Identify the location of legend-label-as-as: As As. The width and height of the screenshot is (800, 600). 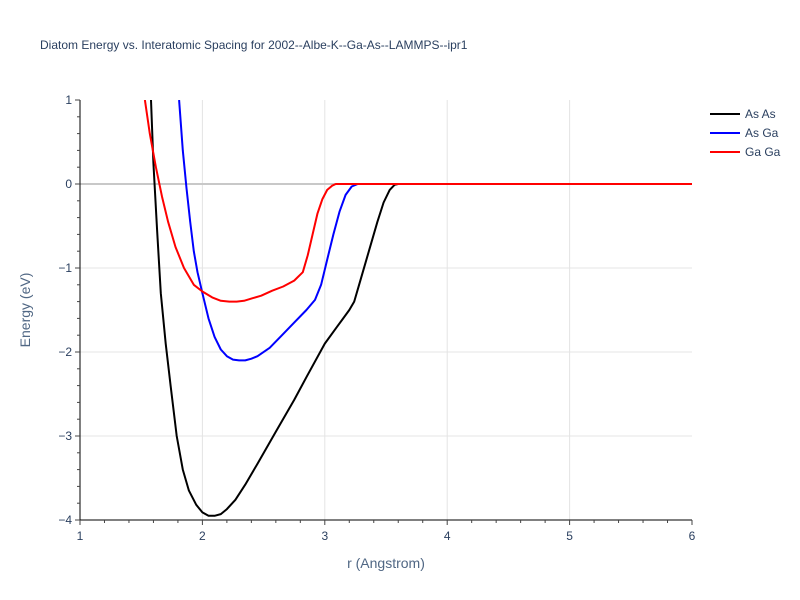
(760, 114).